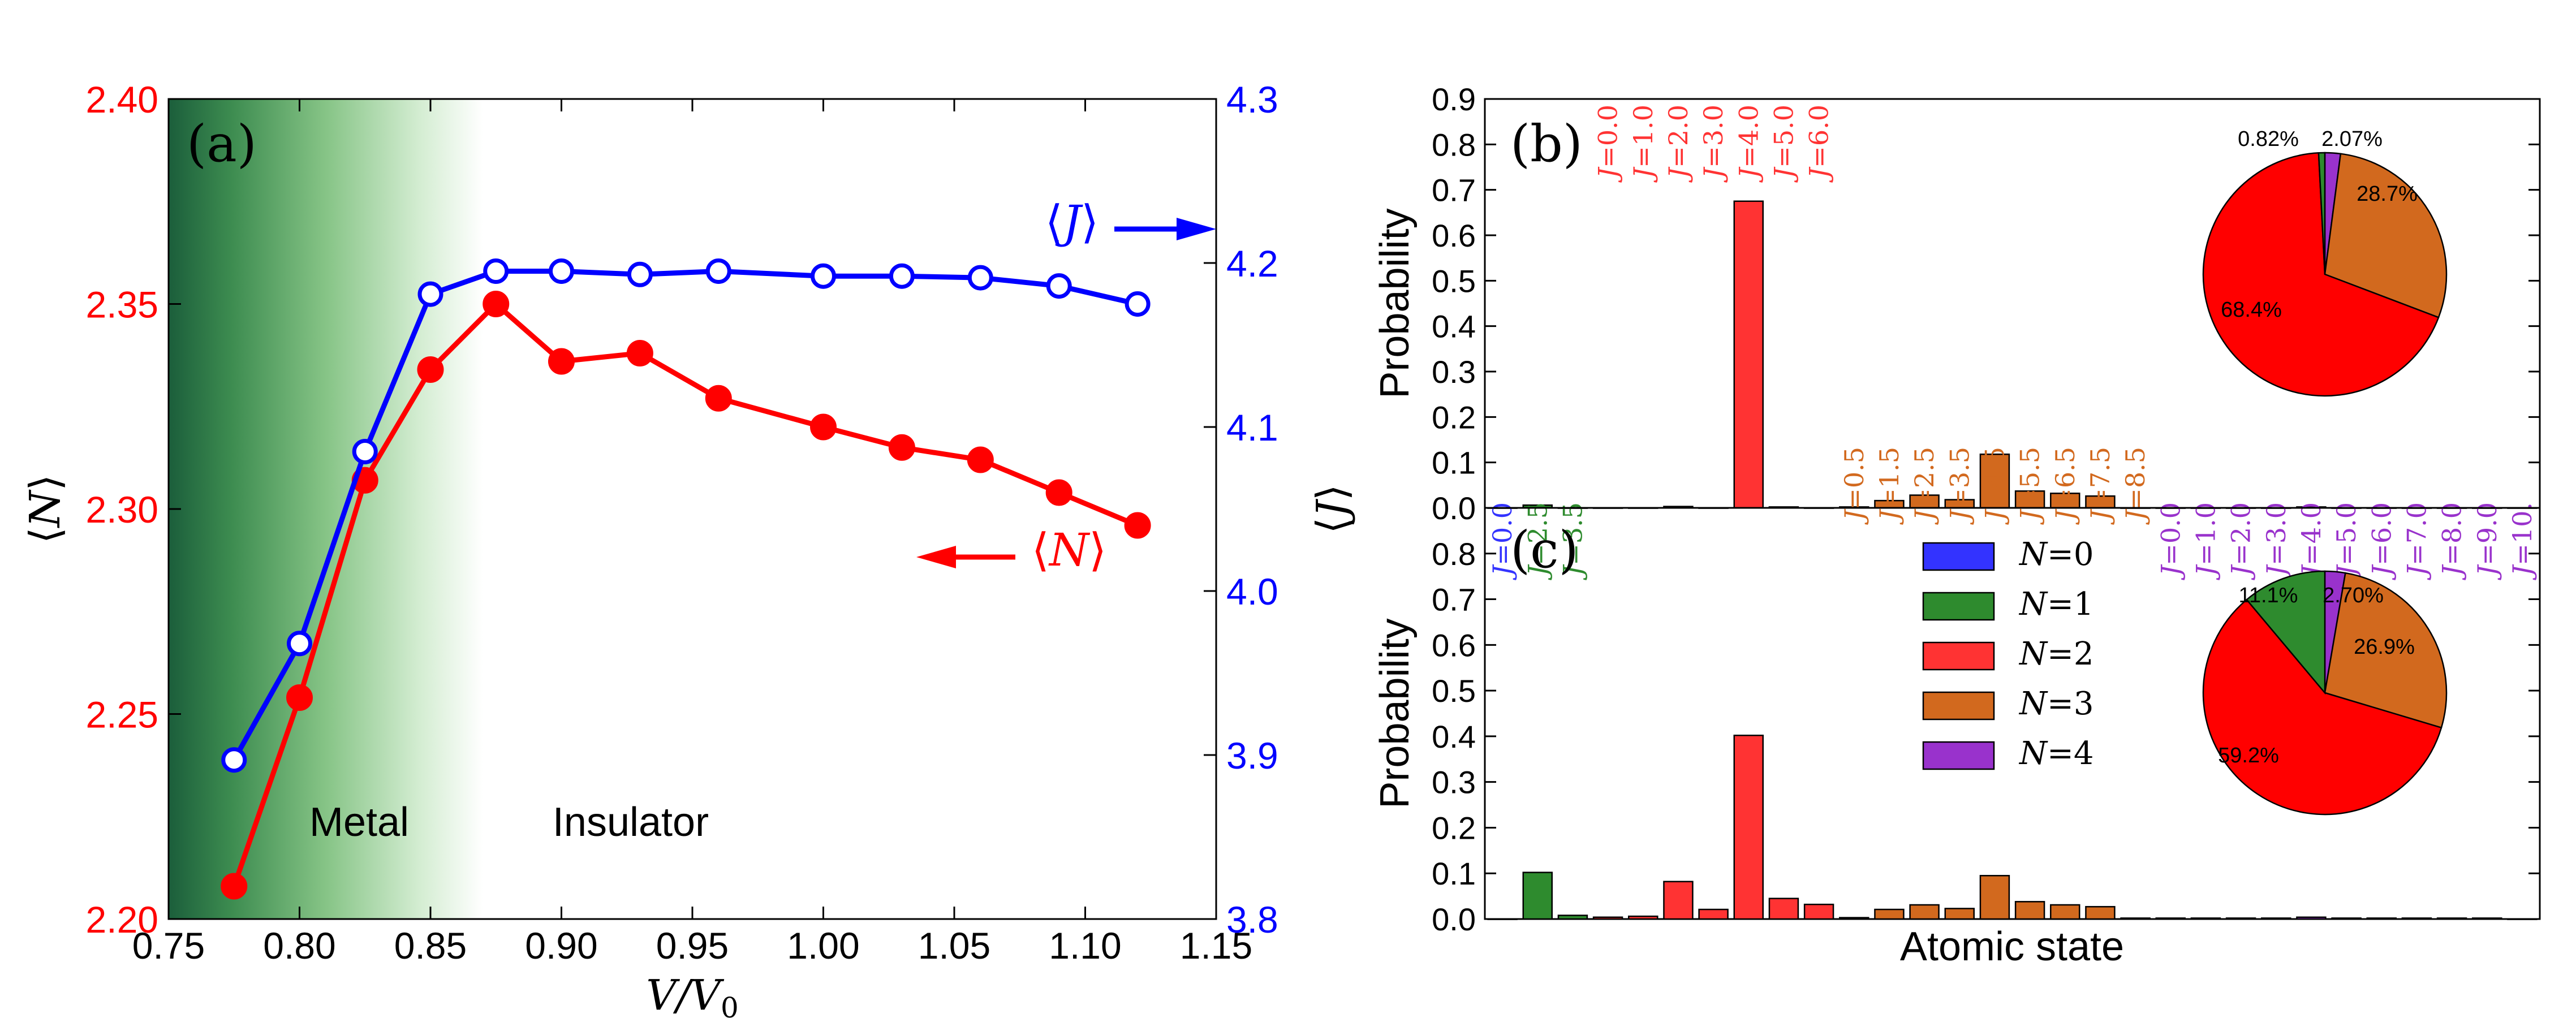 The width and height of the screenshot is (2576, 1018). Describe the element at coordinates (122, 920) in the screenshot. I see `y-left-tick-label: 2.20` at that location.